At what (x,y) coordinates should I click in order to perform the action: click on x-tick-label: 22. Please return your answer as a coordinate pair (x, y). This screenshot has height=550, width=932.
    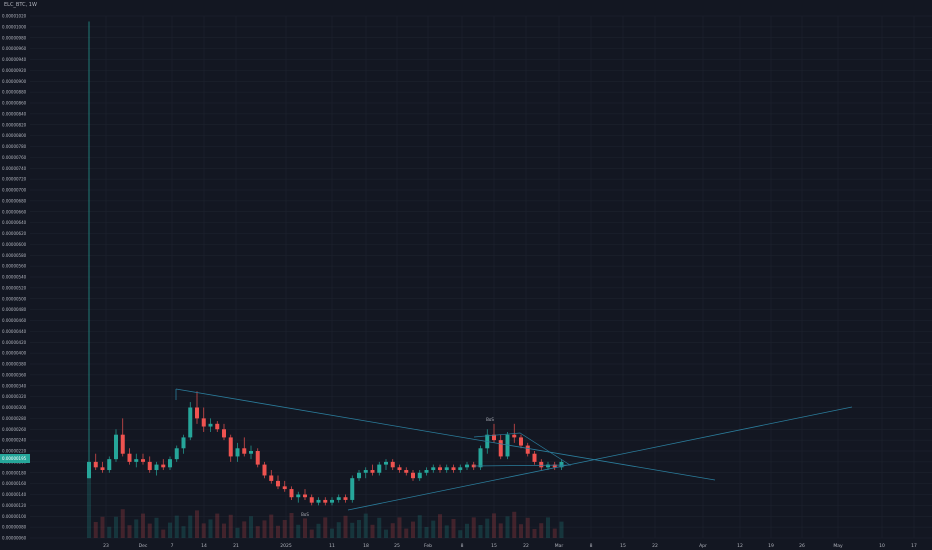
    Looking at the image, I should click on (526, 546).